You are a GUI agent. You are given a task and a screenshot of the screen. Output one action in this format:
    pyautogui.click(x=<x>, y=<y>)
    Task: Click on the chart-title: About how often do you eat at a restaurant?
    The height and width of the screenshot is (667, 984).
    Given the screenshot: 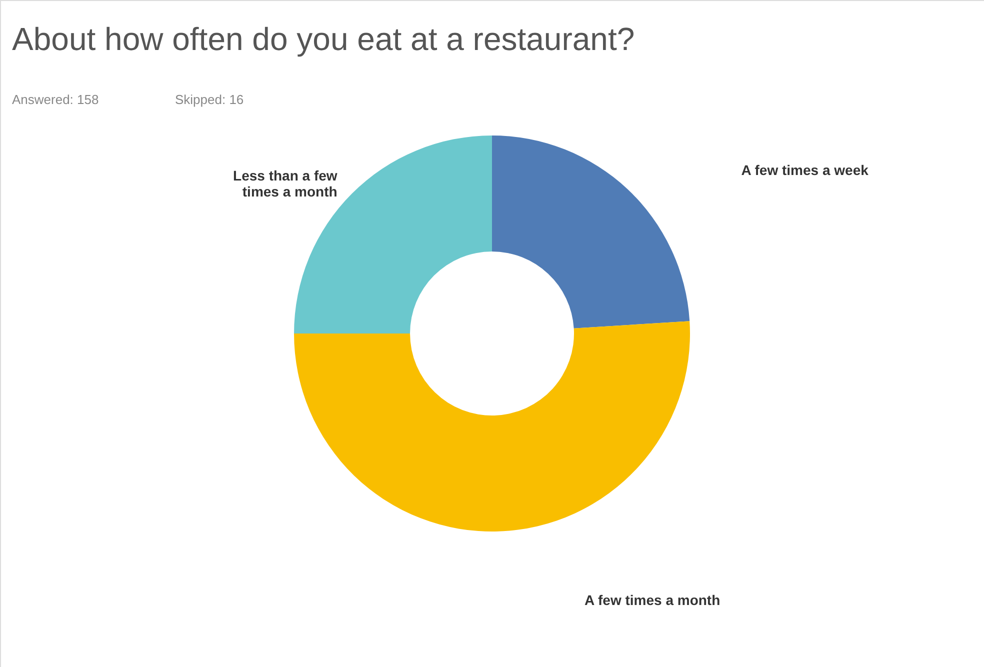 What is the action you would take?
    pyautogui.click(x=323, y=39)
    